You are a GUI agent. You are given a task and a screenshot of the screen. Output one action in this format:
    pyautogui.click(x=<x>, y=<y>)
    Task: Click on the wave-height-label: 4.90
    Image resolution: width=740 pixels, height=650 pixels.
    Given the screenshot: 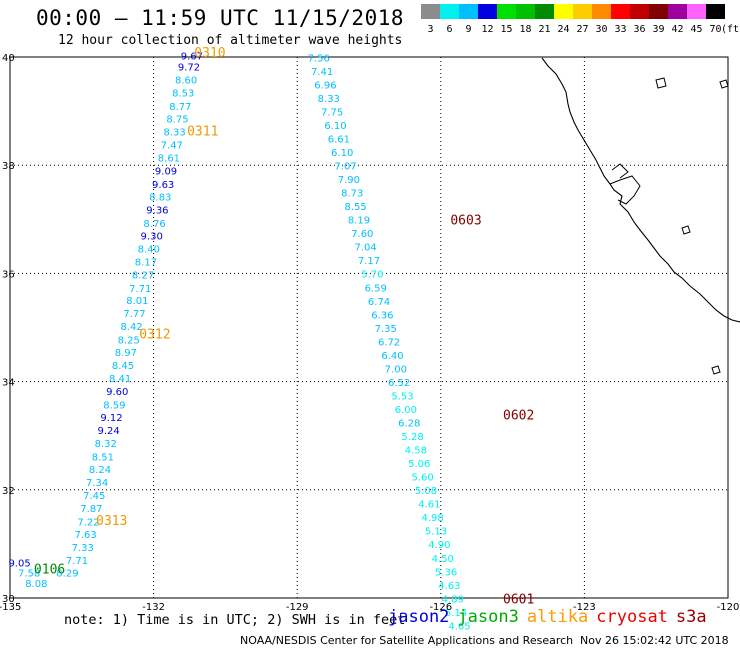 What is the action you would take?
    pyautogui.click(x=439, y=545)
    